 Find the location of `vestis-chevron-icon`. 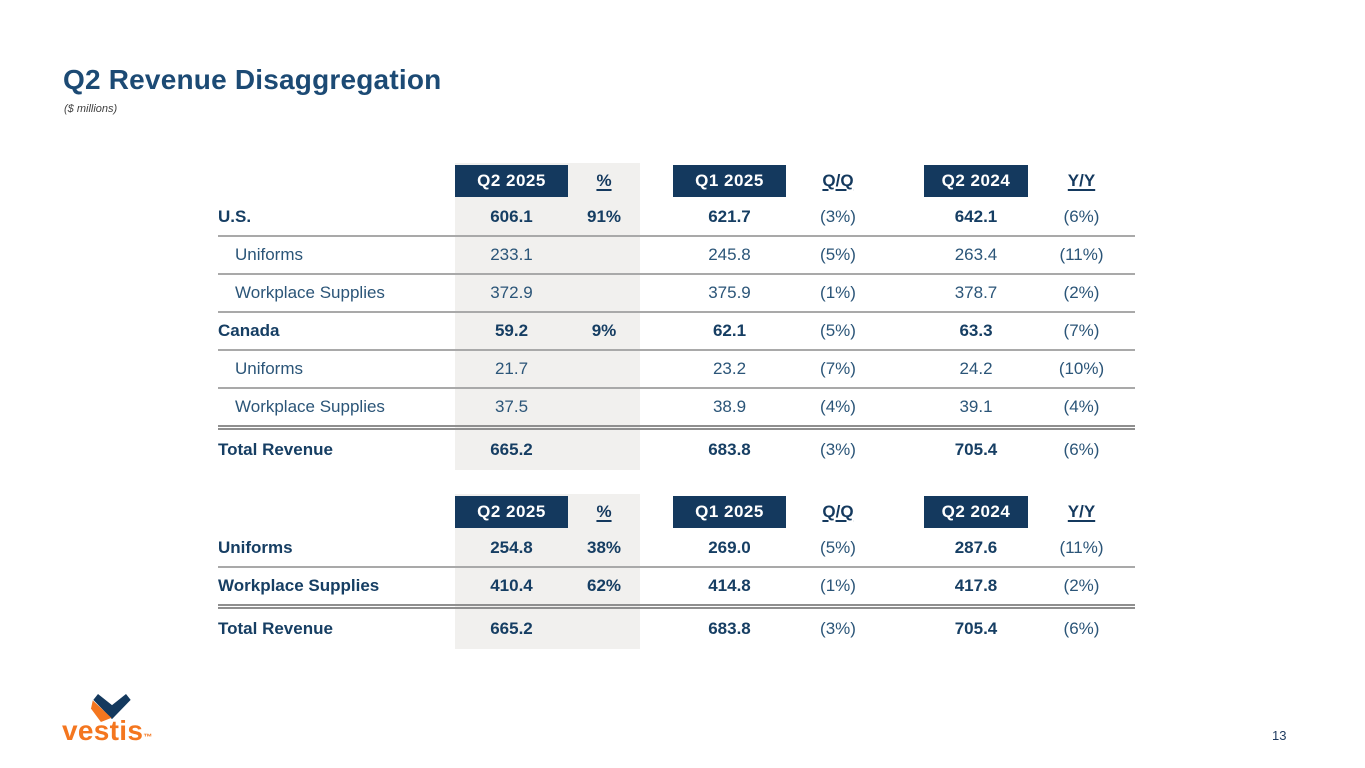

vestis-chevron-icon is located at coordinates (111, 708).